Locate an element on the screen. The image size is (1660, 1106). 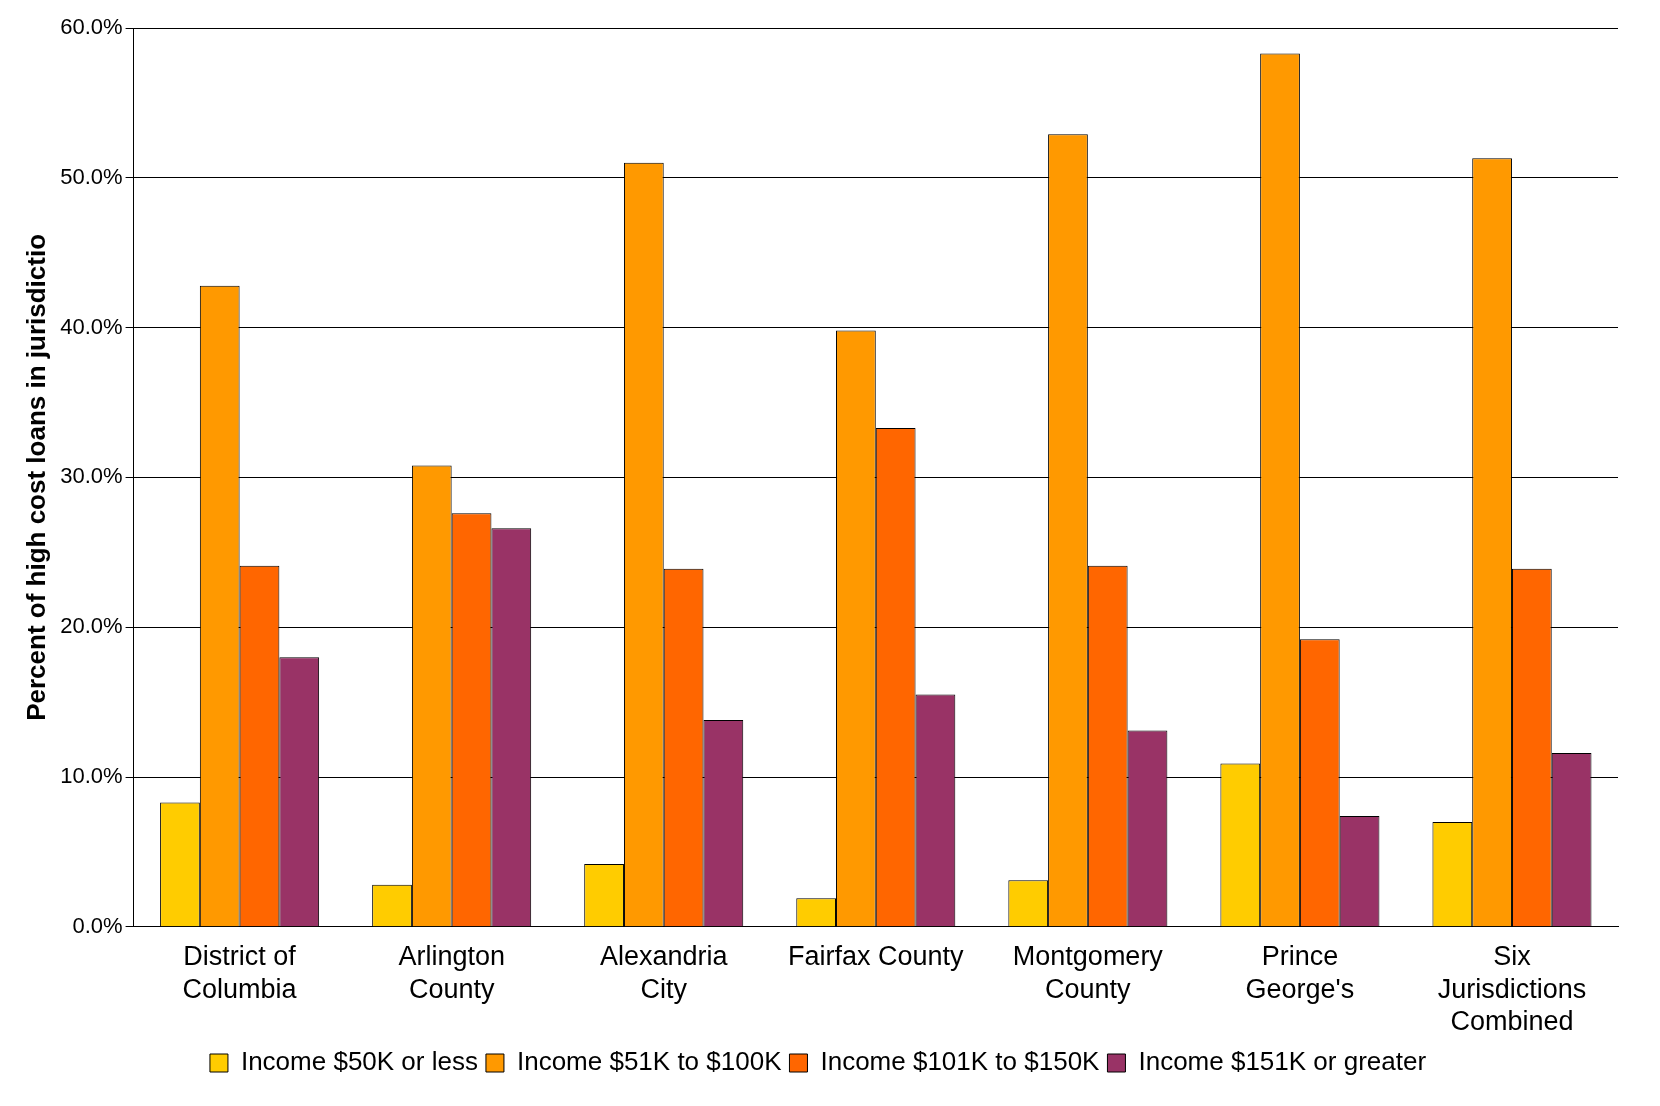
x-tick-label: Fairfax County is located at coordinates (876, 956).